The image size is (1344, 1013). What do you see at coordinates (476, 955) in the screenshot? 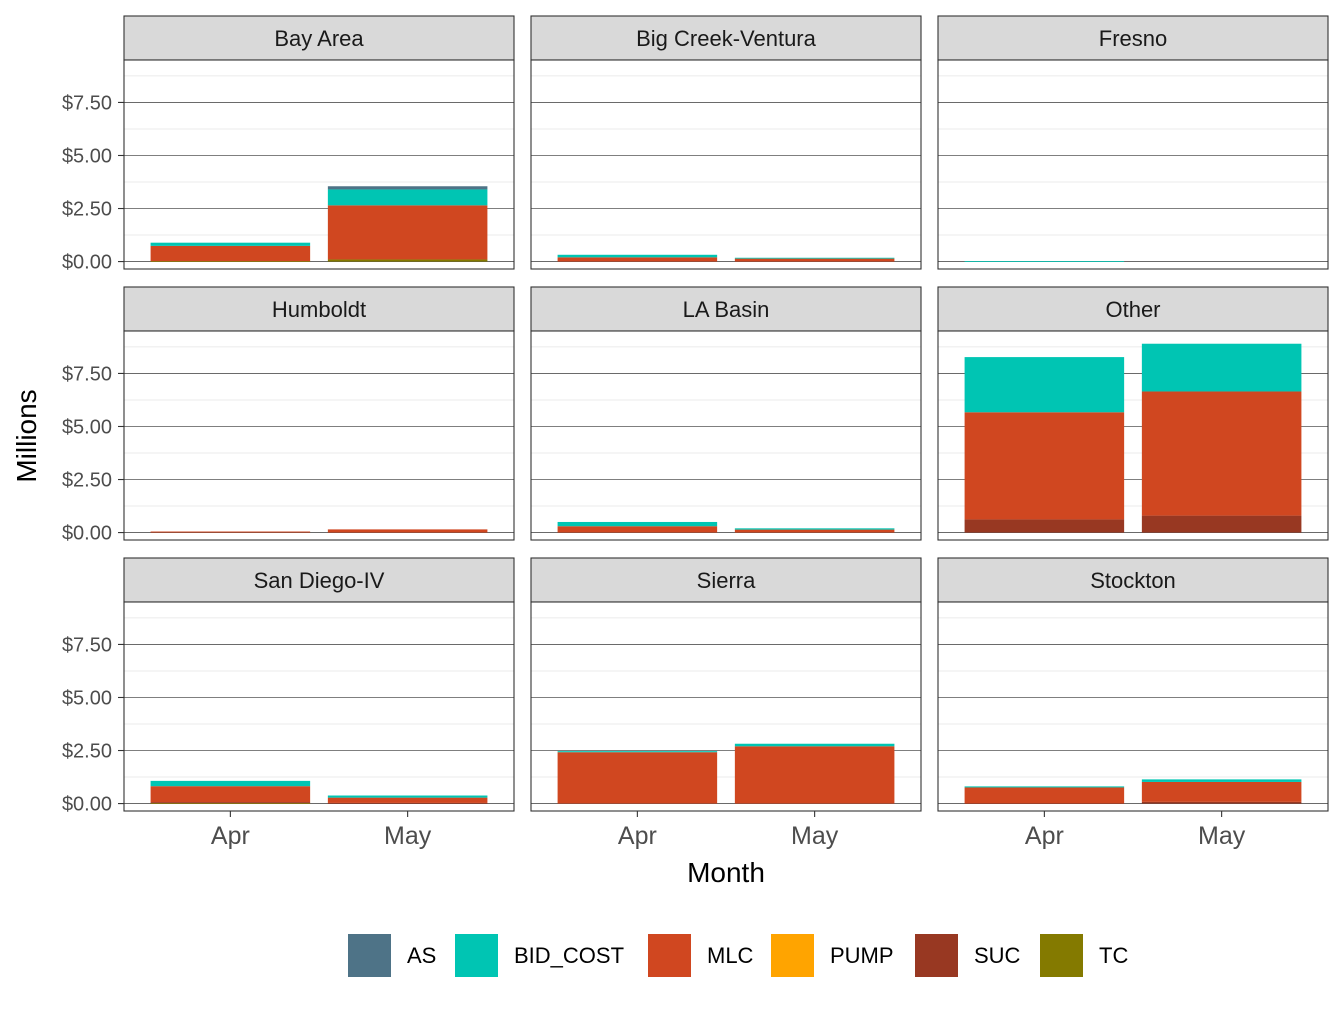
I see `legend-swatch-bid-cost` at bounding box center [476, 955].